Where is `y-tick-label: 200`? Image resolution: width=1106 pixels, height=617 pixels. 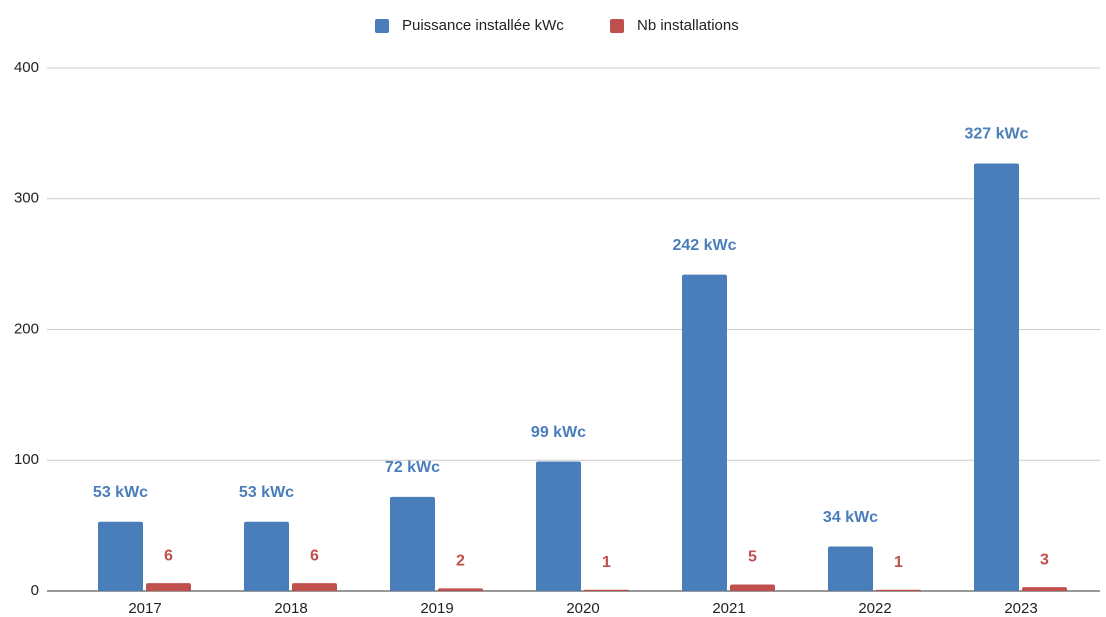
y-tick-label: 200 is located at coordinates (26, 328).